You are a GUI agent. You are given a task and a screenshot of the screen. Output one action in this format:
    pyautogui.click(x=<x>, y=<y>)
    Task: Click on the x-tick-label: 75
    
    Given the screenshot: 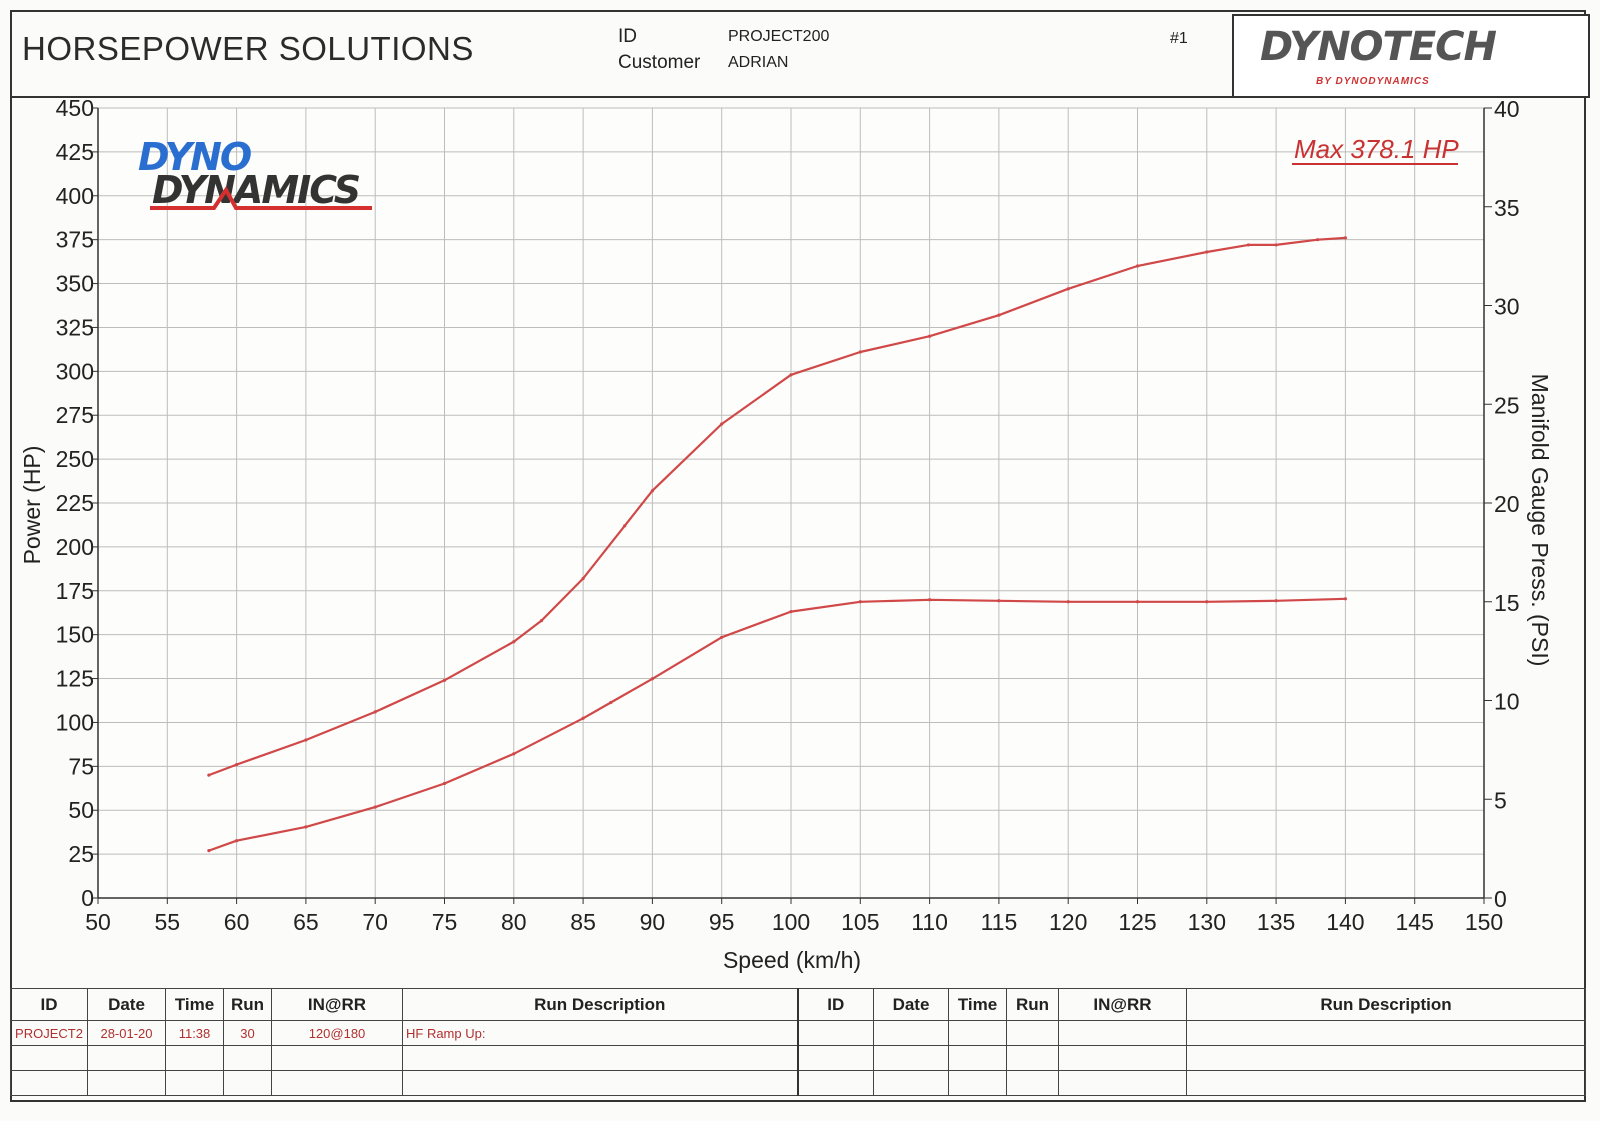 What is the action you would take?
    pyautogui.click(x=445, y=922)
    